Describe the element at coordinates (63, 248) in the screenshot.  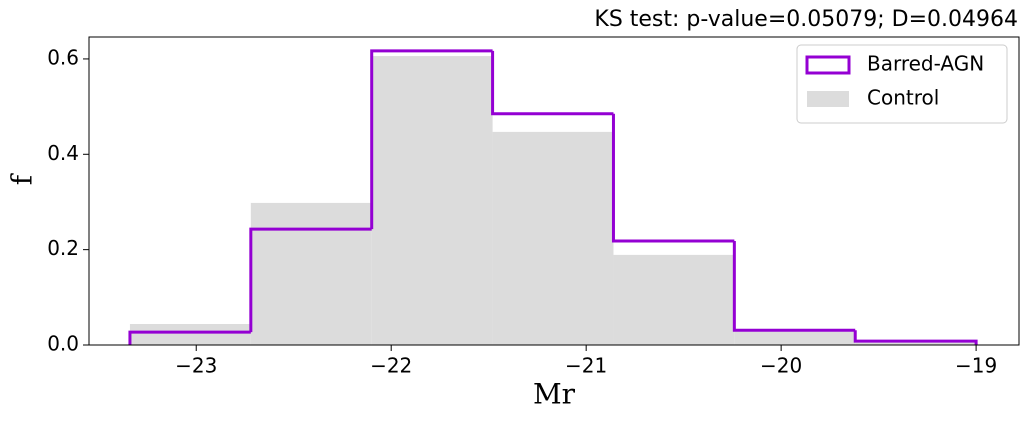
I see `y-tick-label: 0.2` at that location.